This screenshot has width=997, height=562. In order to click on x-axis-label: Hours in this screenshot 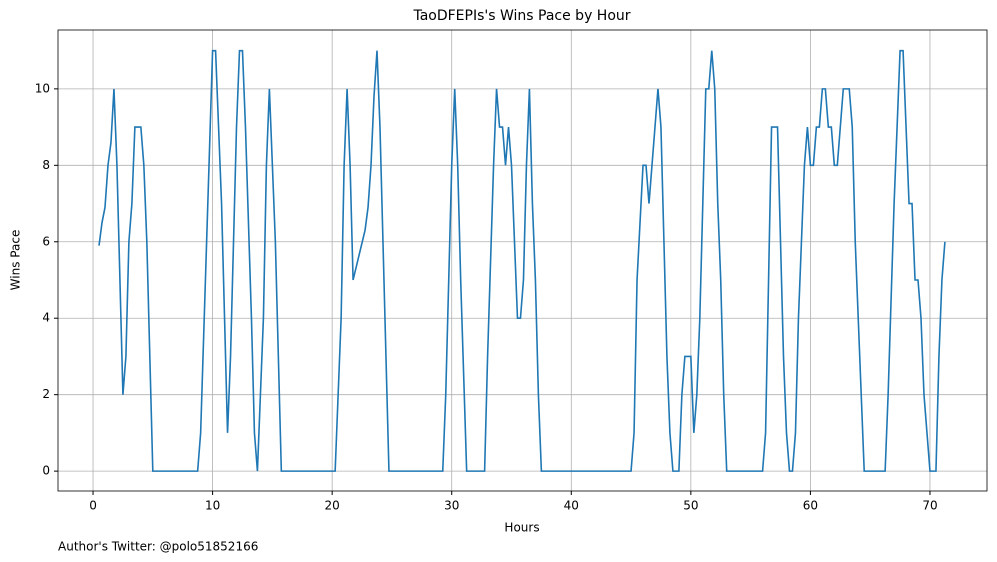, I will do `click(521, 528)`.